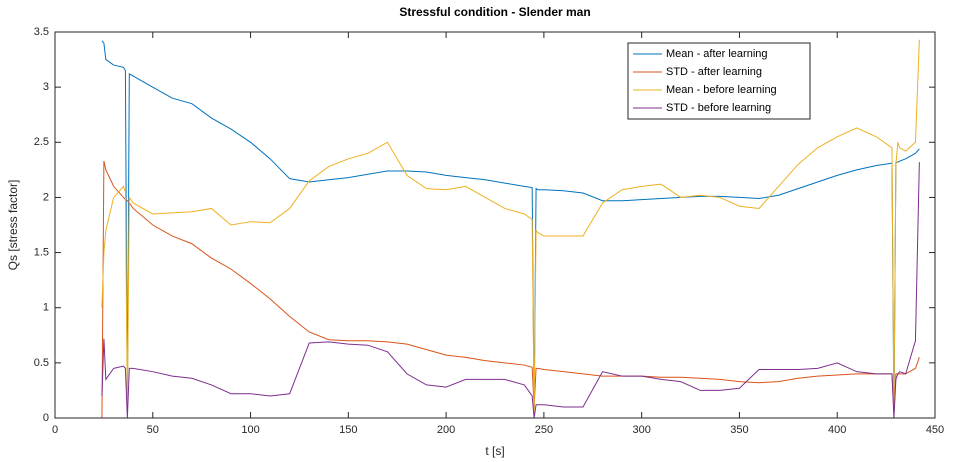  What do you see at coordinates (717, 54) in the screenshot?
I see `legend-label: Mean - after learning` at bounding box center [717, 54].